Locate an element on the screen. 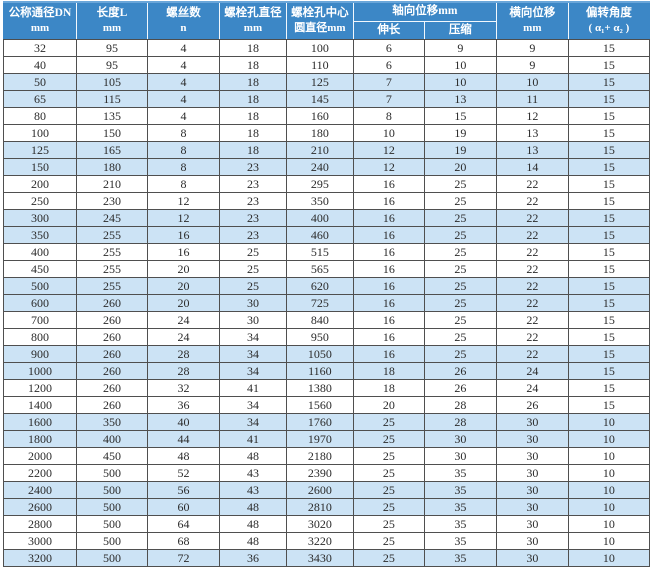 This screenshot has height=578, width=652. table-cell: 250 is located at coordinates (40, 201).